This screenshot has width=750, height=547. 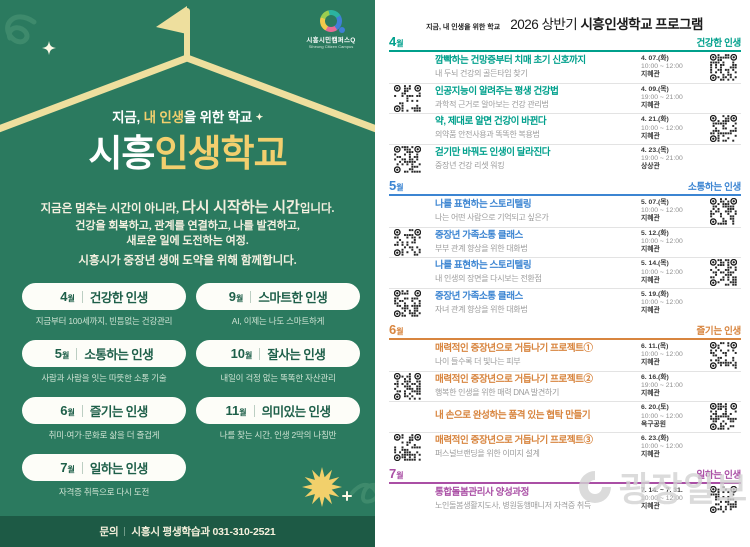 What do you see at coordinates (492, 104) in the screenshot?
I see `program-subtitle-text: 과학적 근거로 알아보는 건강 관리법` at bounding box center [492, 104].